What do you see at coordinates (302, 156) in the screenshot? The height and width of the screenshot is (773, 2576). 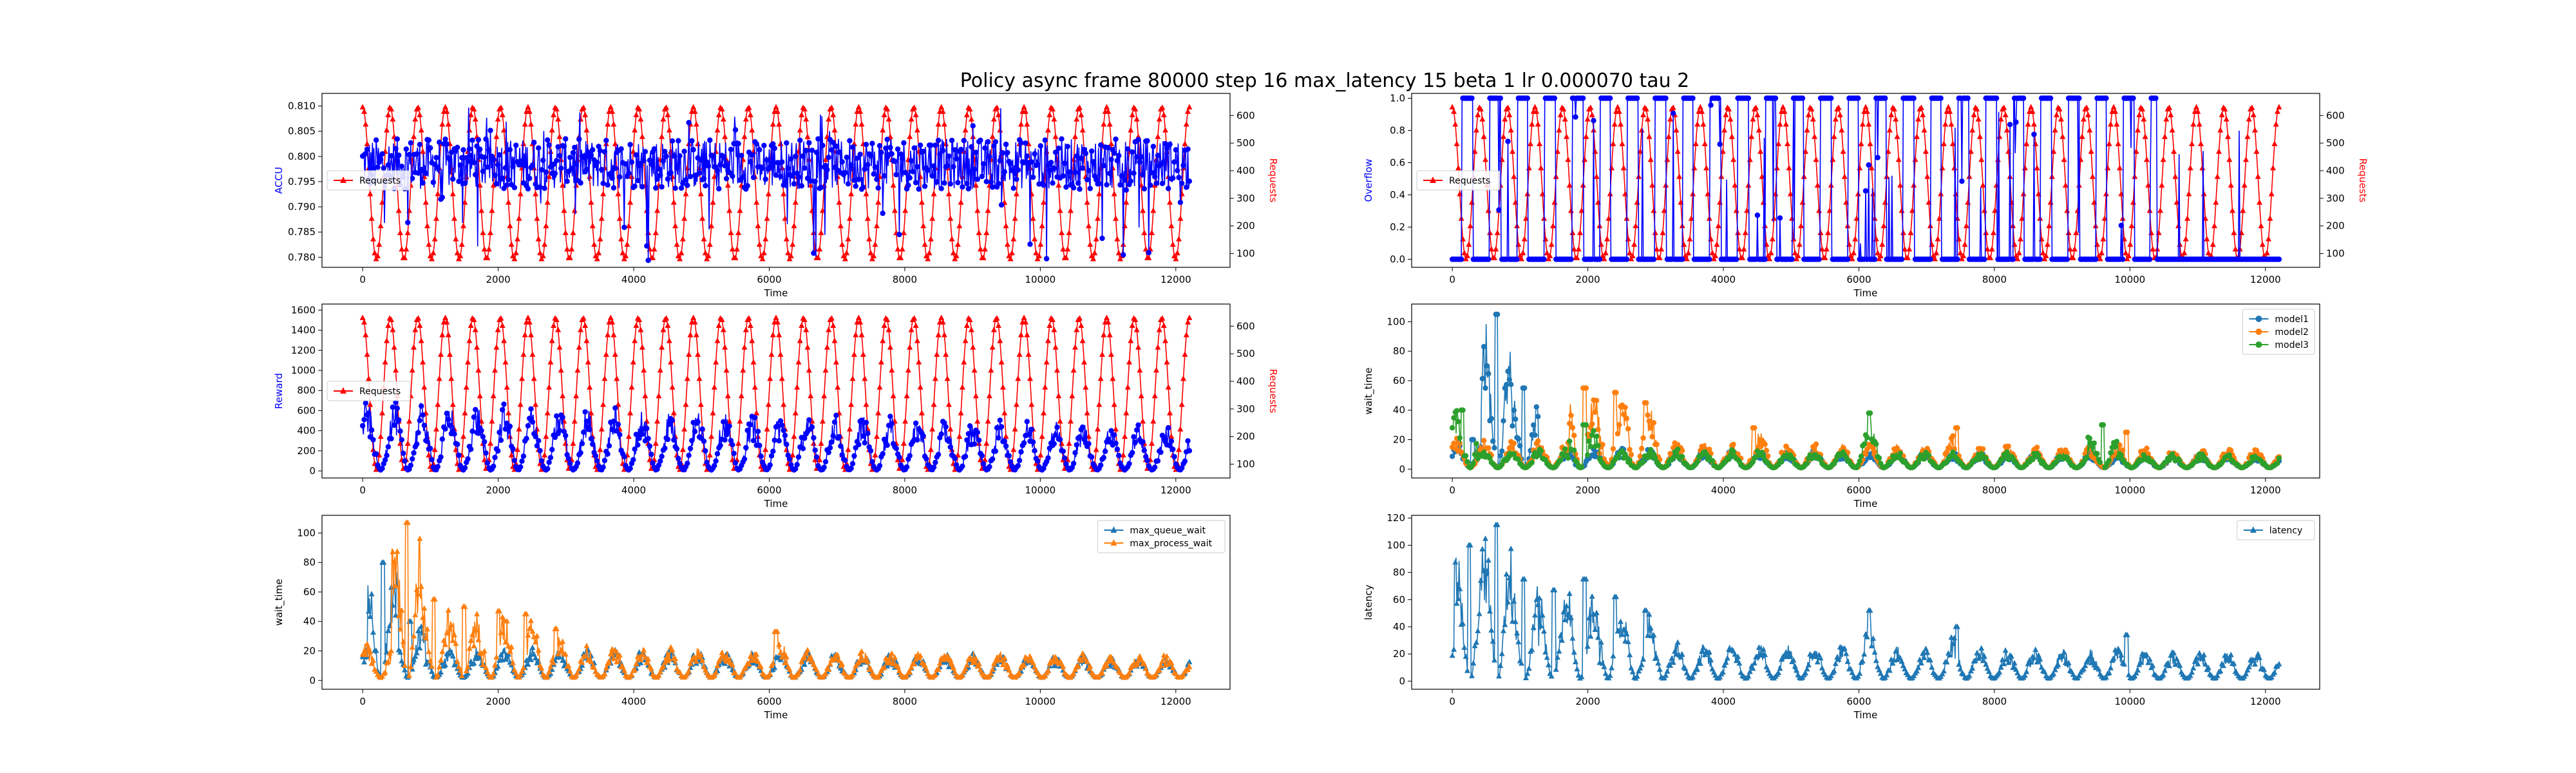 I see `y-tick-label: 0.800` at bounding box center [302, 156].